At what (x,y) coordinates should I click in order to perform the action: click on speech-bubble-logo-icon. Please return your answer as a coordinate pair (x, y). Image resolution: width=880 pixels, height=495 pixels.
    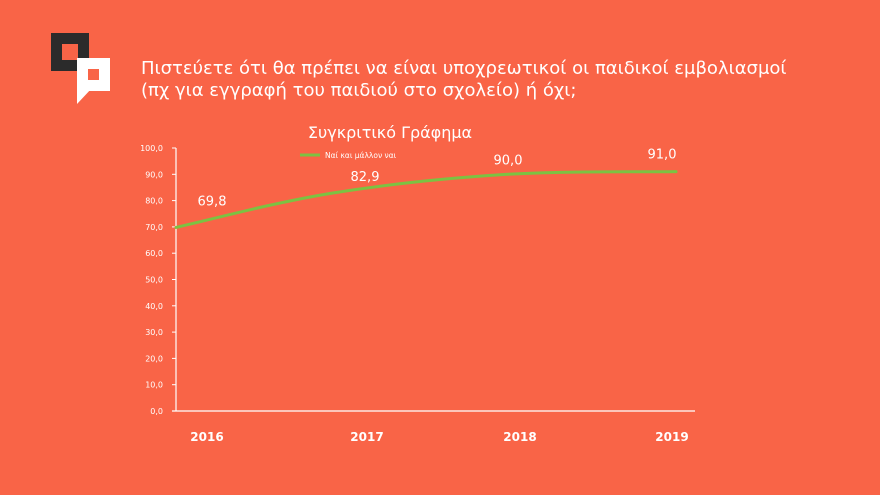
    Looking at the image, I should click on (80, 68).